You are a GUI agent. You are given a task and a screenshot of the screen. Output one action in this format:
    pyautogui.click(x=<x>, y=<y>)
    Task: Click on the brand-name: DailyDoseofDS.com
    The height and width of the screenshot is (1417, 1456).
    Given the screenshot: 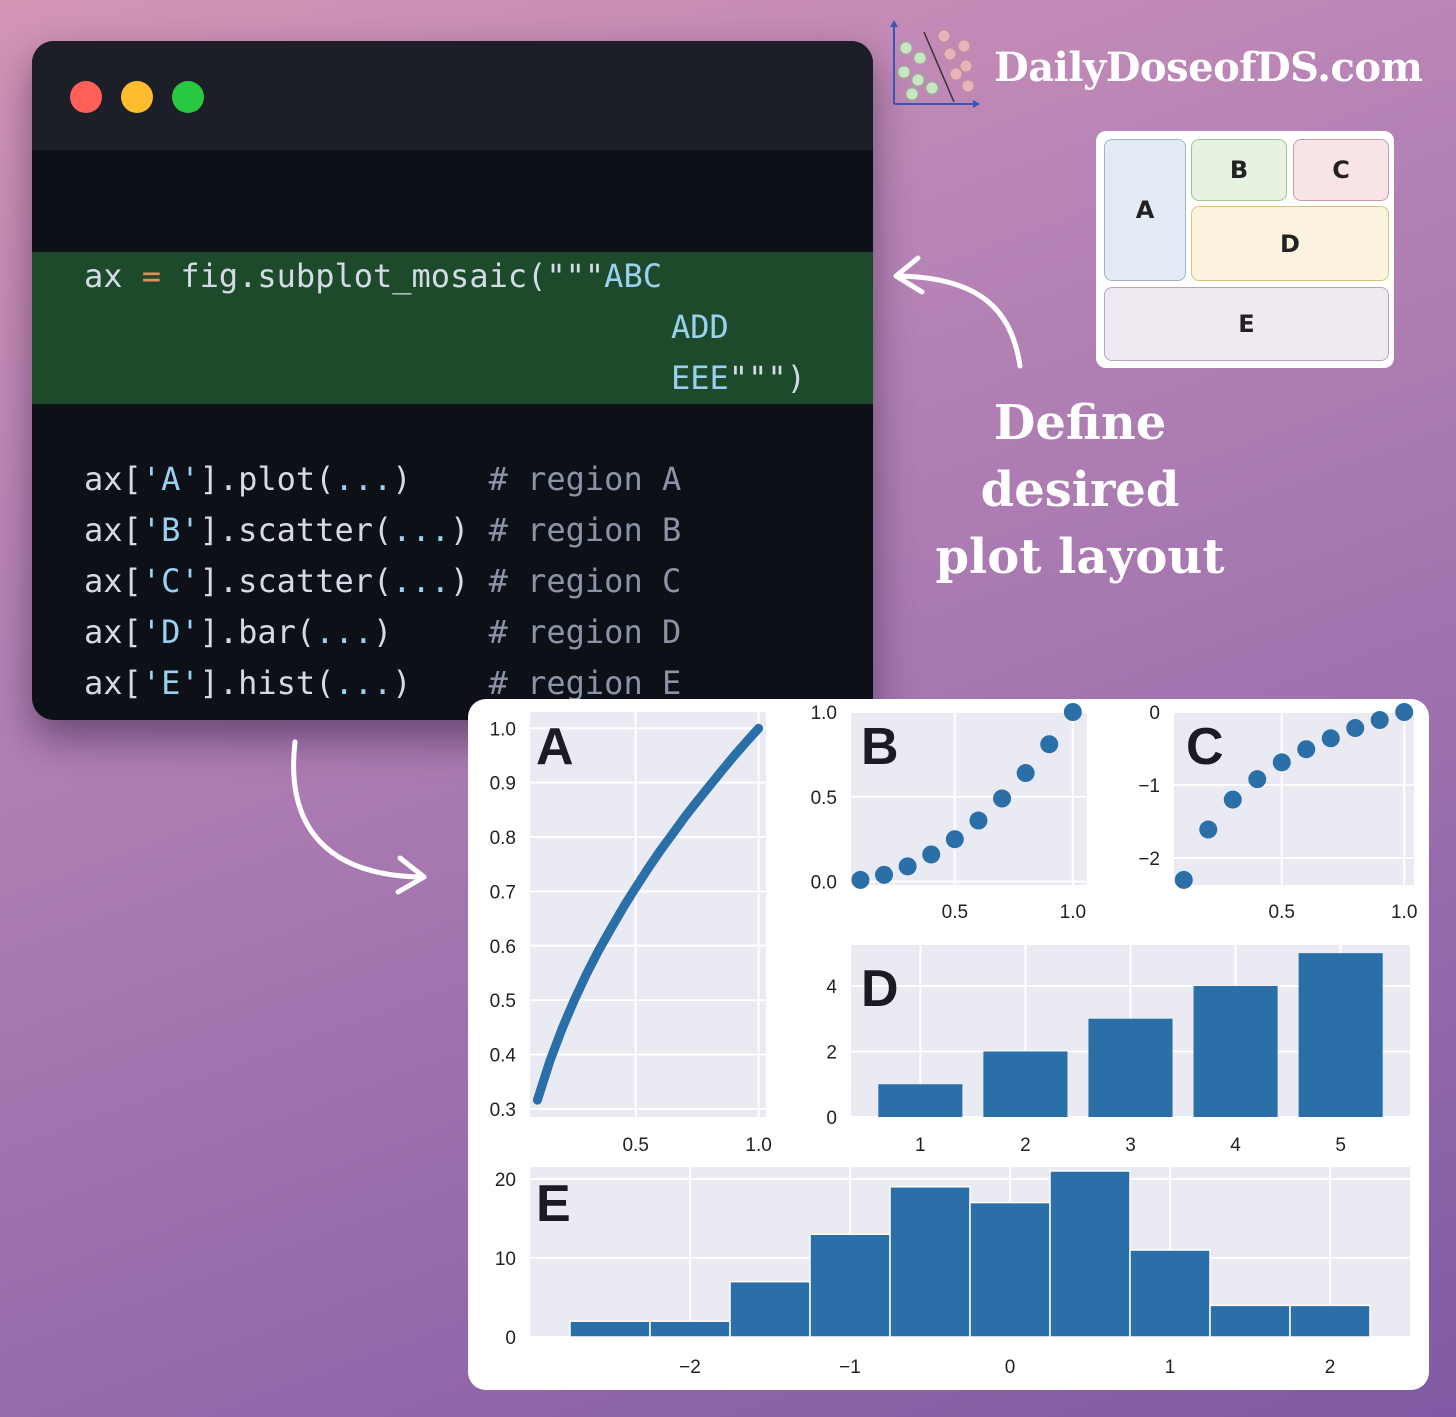 What is the action you would take?
    pyautogui.click(x=1208, y=67)
    